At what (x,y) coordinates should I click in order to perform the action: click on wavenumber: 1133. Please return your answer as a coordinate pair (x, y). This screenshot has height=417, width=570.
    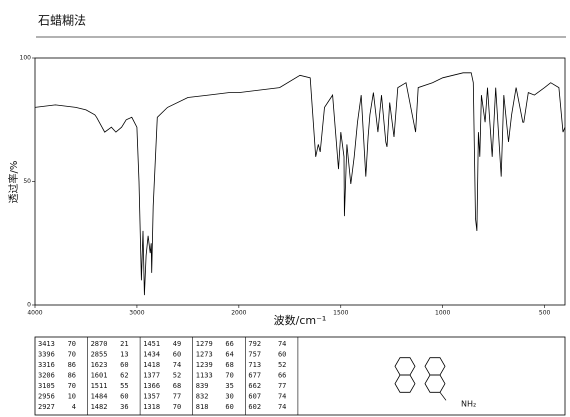
    Looking at the image, I should click on (204, 376).